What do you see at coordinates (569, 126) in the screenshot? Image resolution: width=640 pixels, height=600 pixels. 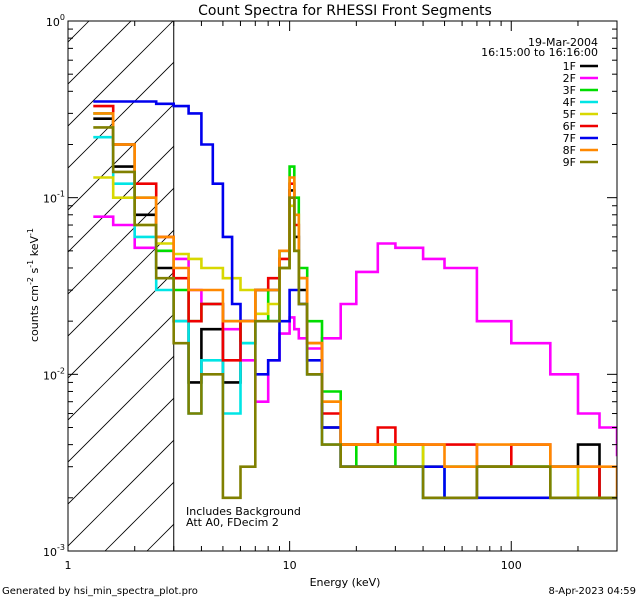 I see `legend-label-6F: 6F` at bounding box center [569, 126].